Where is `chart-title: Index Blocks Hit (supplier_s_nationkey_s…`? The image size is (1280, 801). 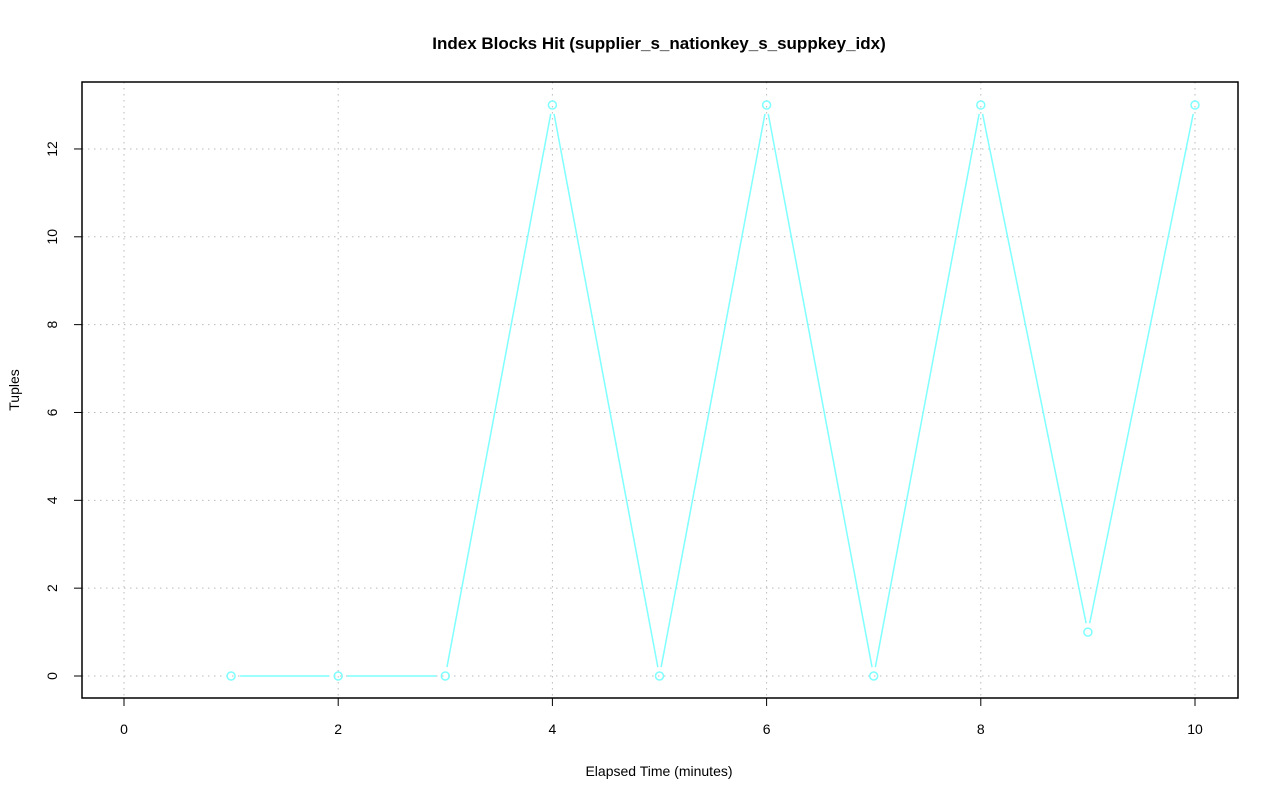 chart-title: Index Blocks Hit (supplier_s_nationkey_s… is located at coordinates (659, 43).